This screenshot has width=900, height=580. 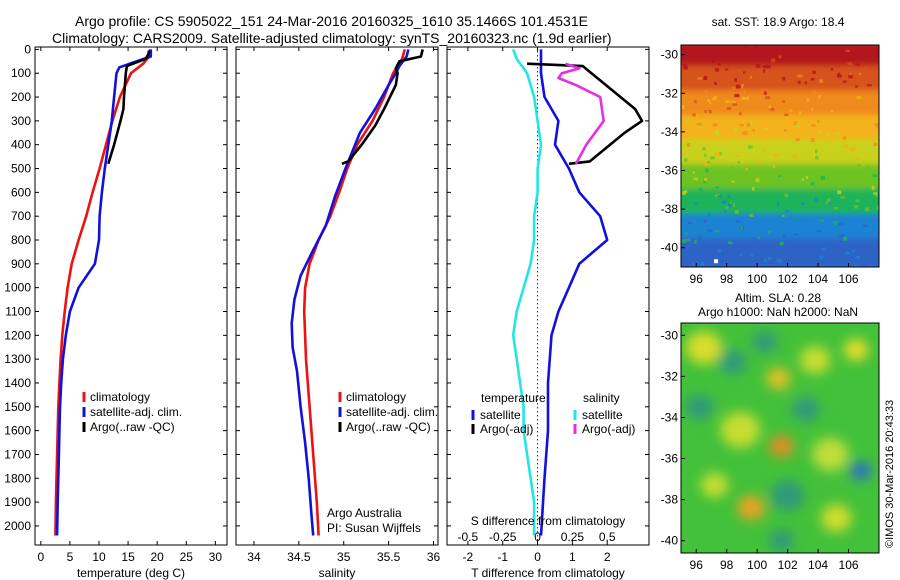 What do you see at coordinates (849, 565) in the screenshot?
I see `sla-xtick-label: 106` at bounding box center [849, 565].